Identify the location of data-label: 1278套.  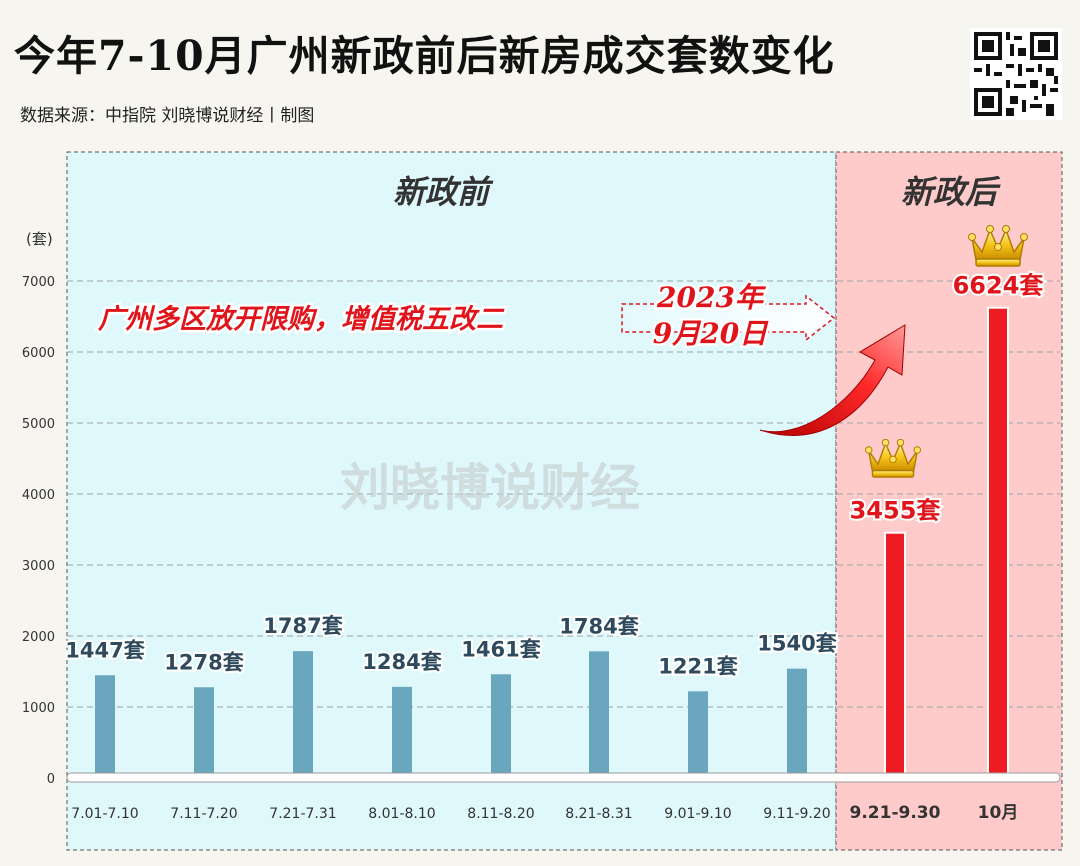
(203, 662).